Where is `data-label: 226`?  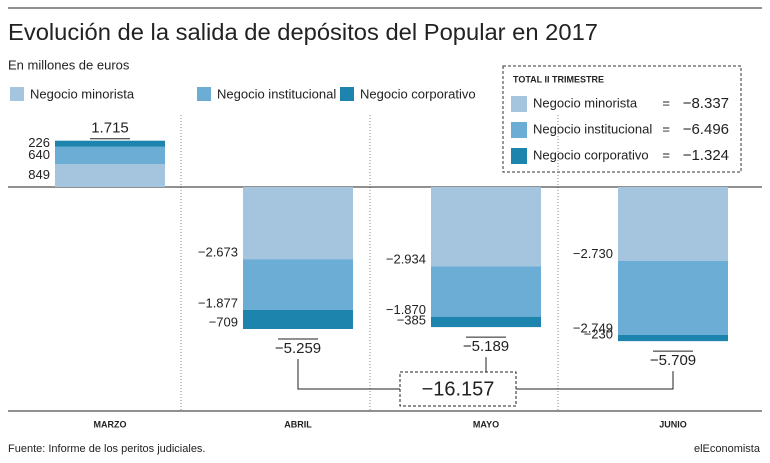 data-label: 226 is located at coordinates (39, 142).